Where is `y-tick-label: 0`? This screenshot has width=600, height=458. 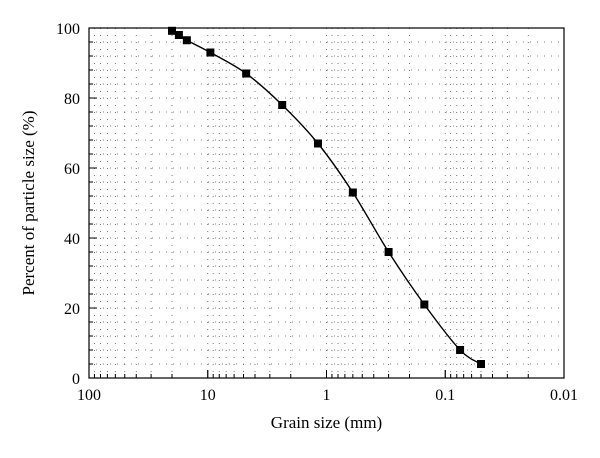
y-tick-label: 0 is located at coordinates (76, 379).